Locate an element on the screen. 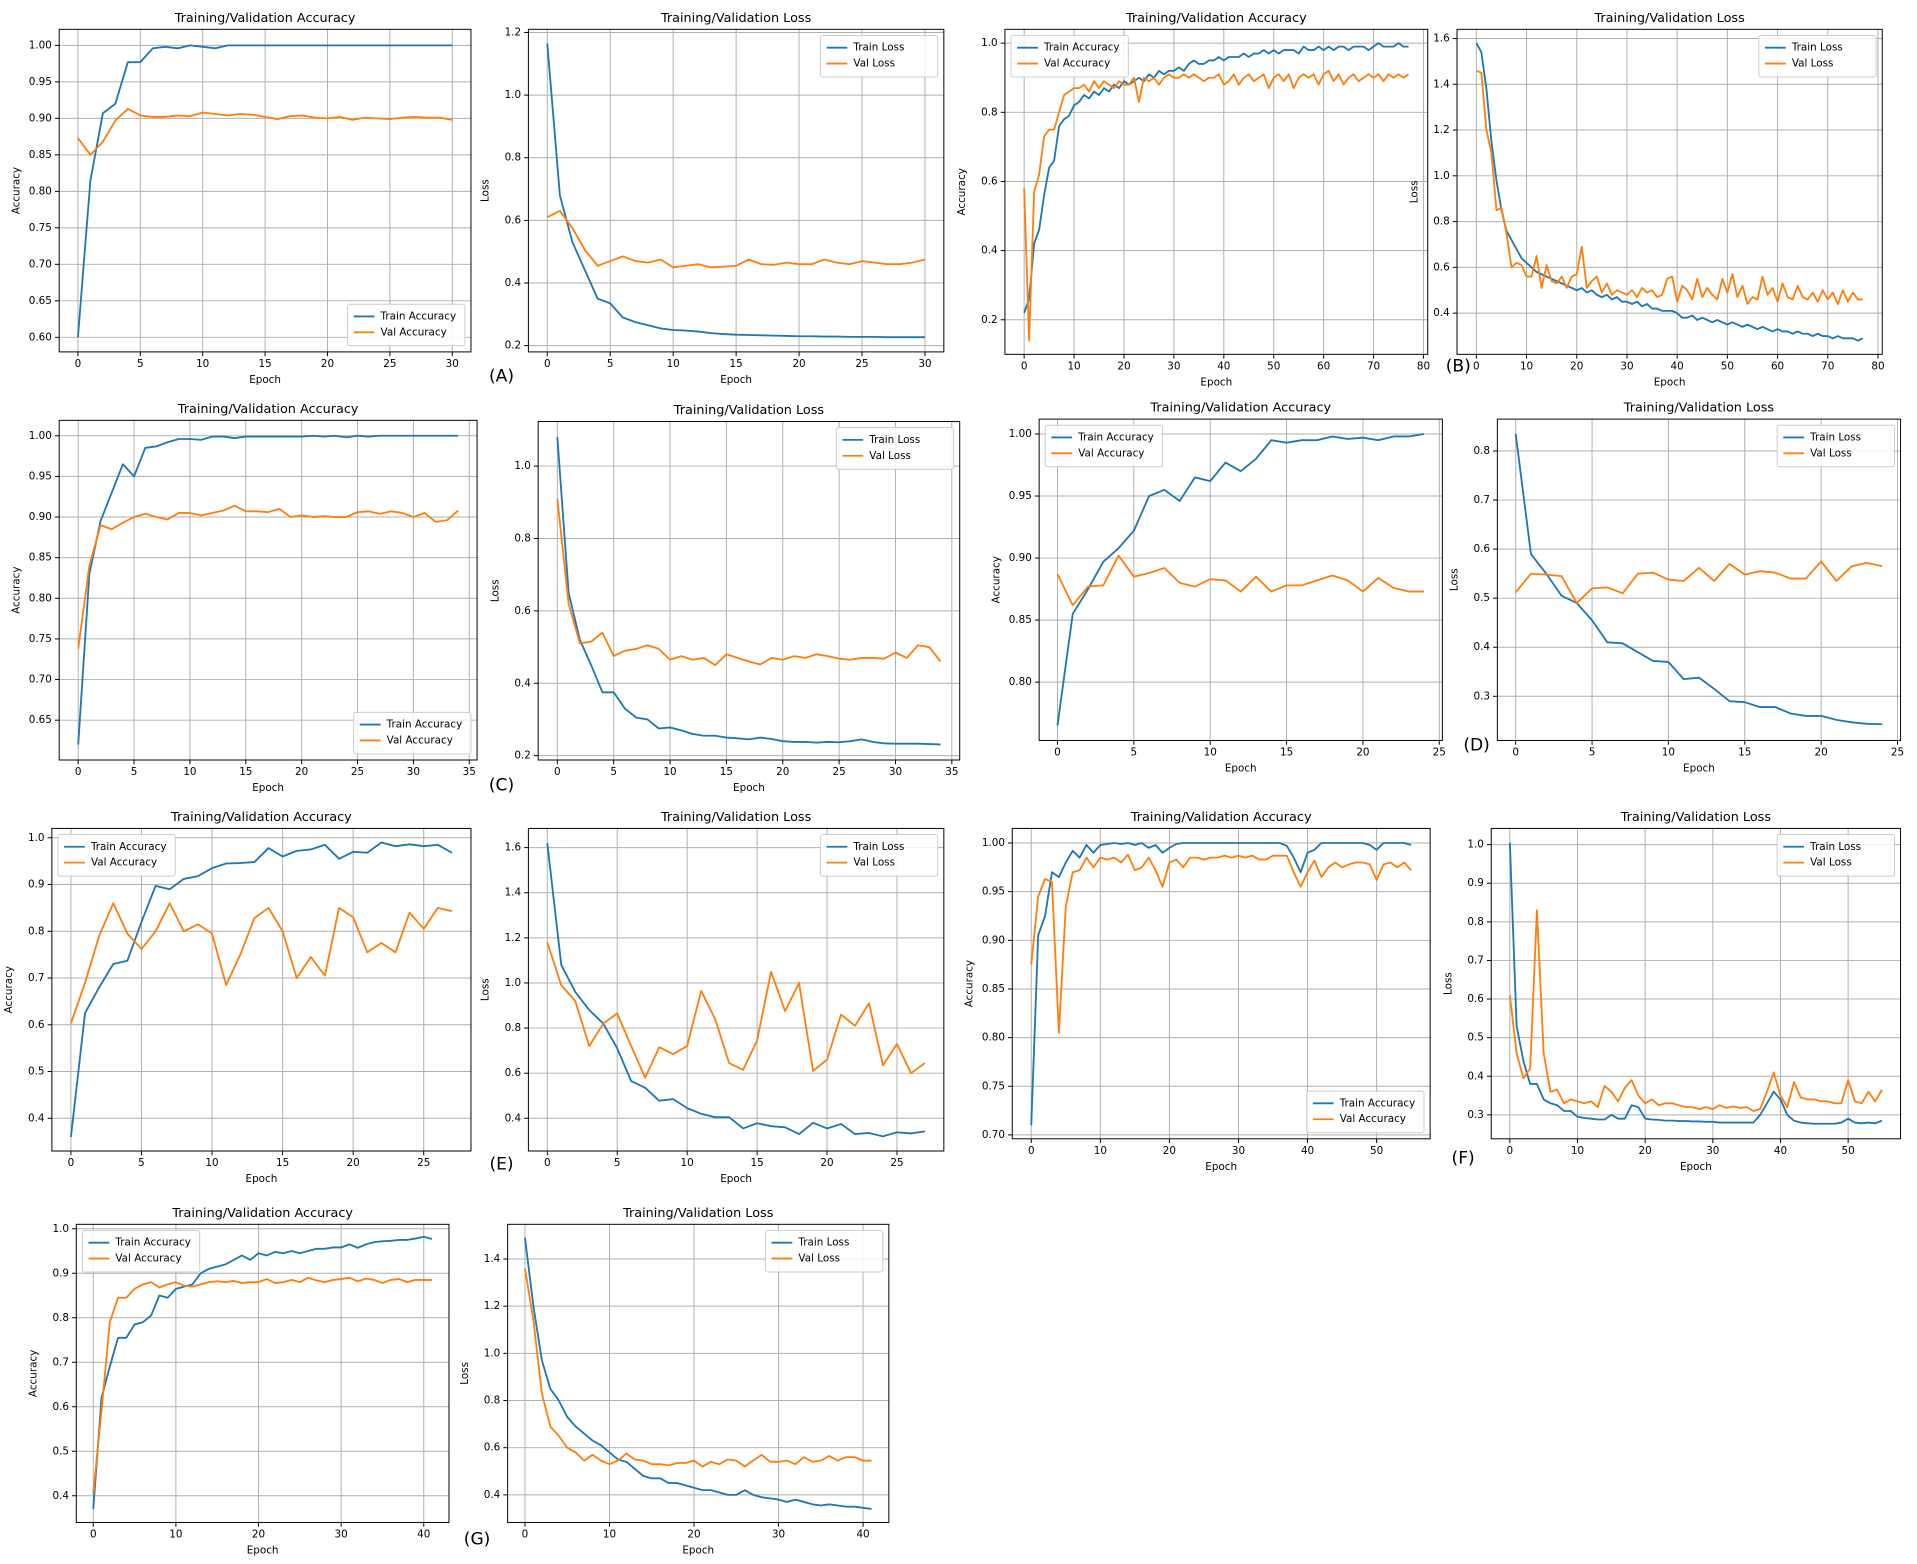 The image size is (1917, 1564). panel-label: (B) is located at coordinates (1458, 367).